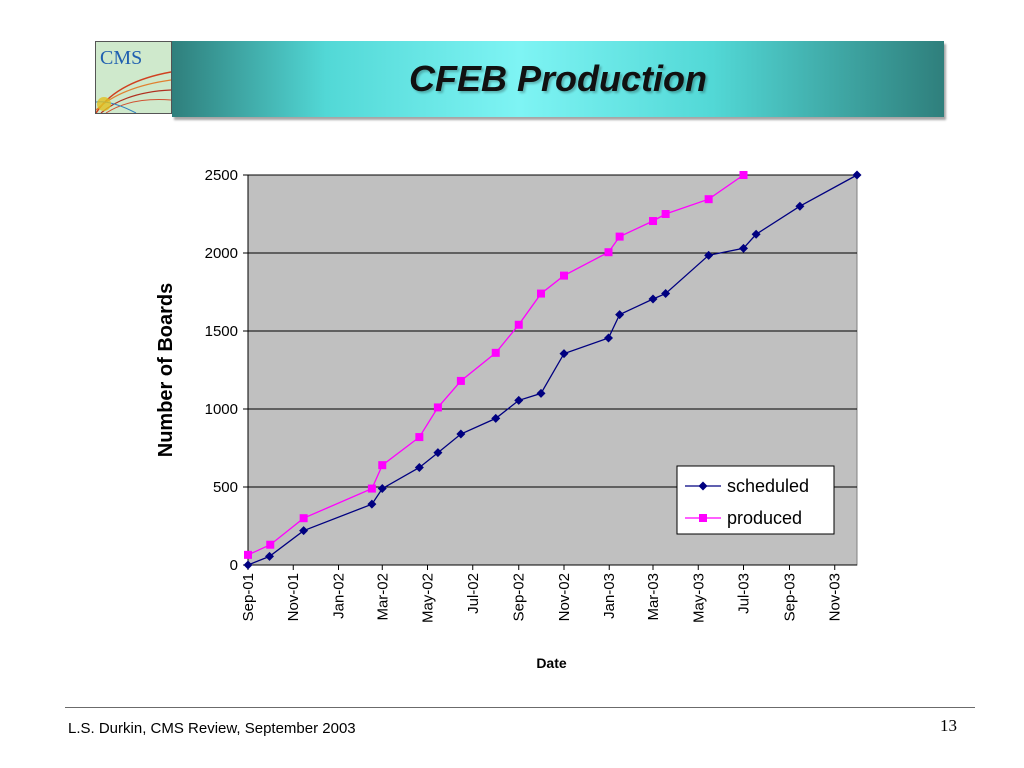 This screenshot has height=768, width=1024. Describe the element at coordinates (744, 593) in the screenshot. I see `x-tick-label: Jul-03` at that location.